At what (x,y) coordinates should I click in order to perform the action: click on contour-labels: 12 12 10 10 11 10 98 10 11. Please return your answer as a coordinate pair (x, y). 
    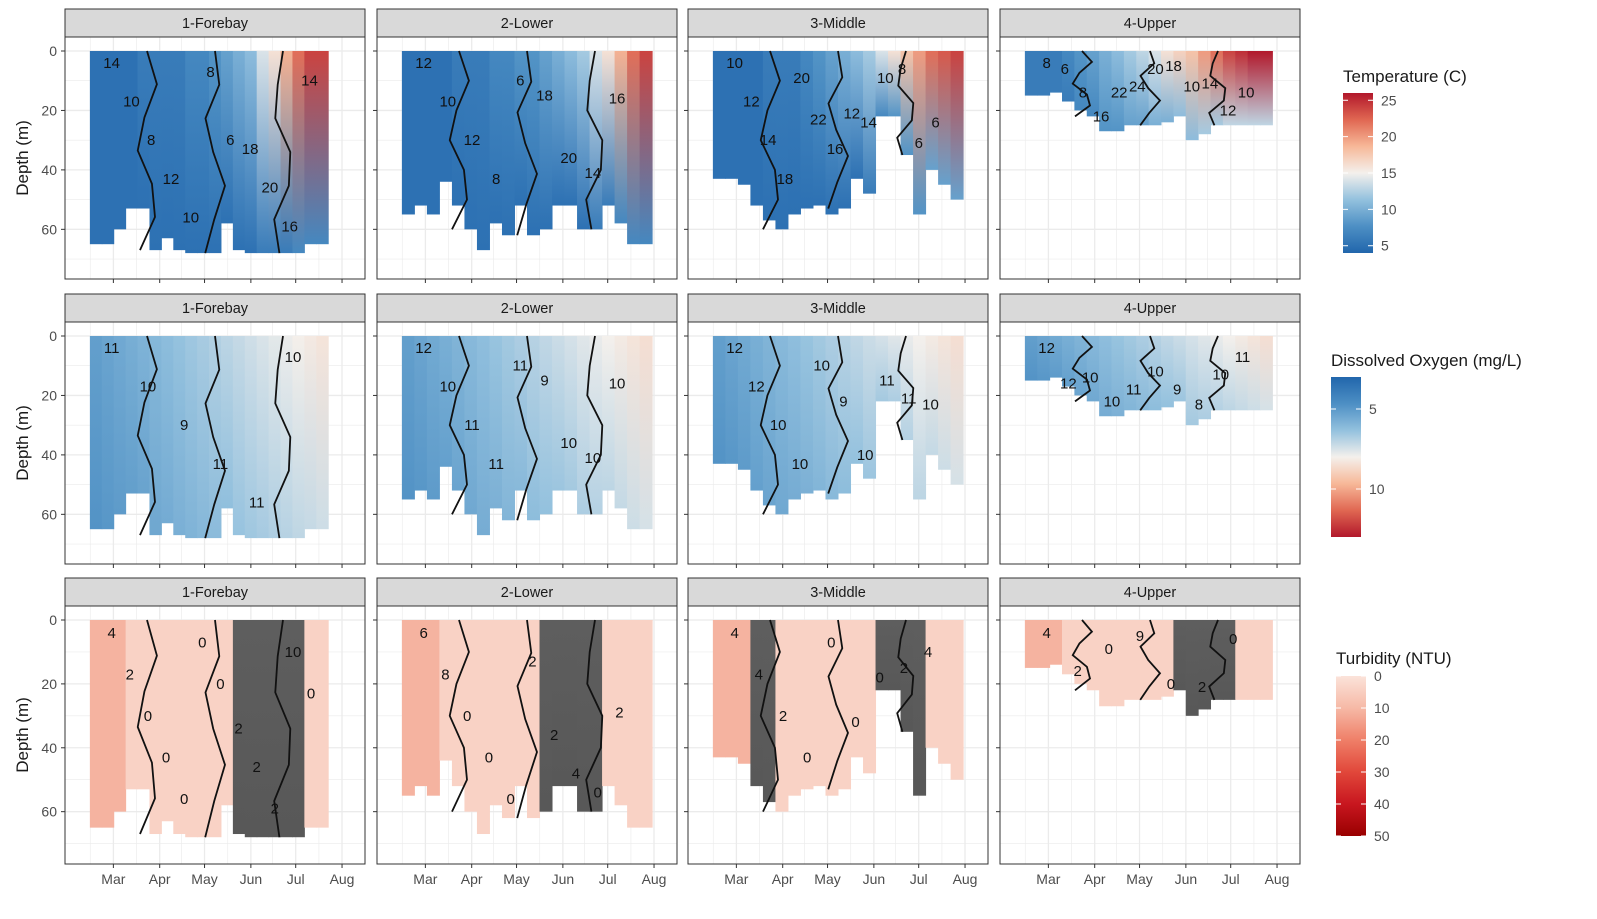
    Looking at the image, I should click on (1144, 376).